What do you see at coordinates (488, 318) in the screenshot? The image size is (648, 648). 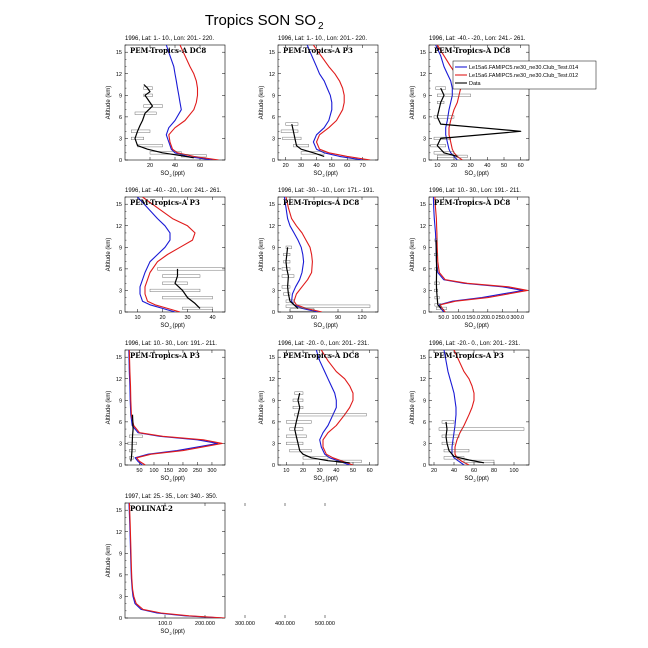 I see `x-tick-label: 200.0` at bounding box center [488, 318].